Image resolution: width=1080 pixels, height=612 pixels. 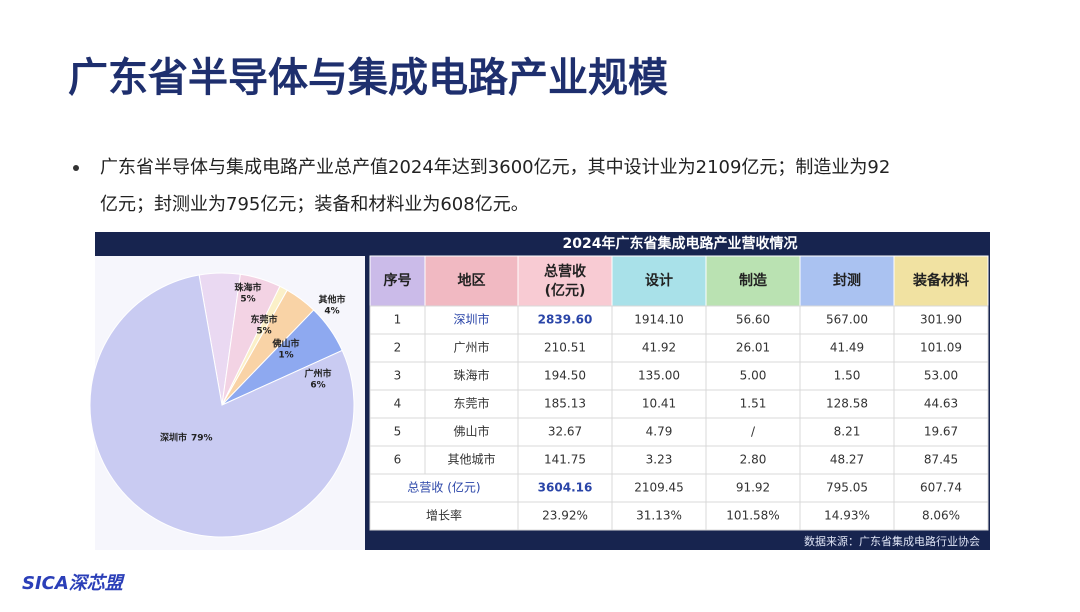 What do you see at coordinates (398, 432) in the screenshot?
I see `cell-text: 5` at bounding box center [398, 432].